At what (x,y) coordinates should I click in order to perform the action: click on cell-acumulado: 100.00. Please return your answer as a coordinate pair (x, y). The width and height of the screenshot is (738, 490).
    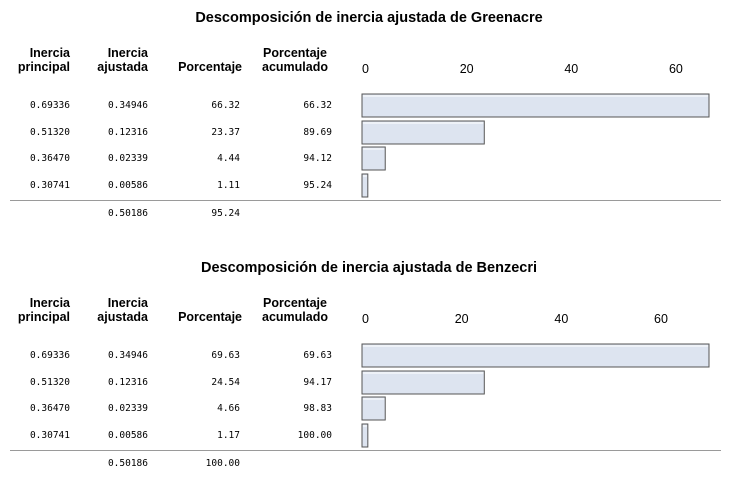
    Looking at the image, I should click on (314, 435).